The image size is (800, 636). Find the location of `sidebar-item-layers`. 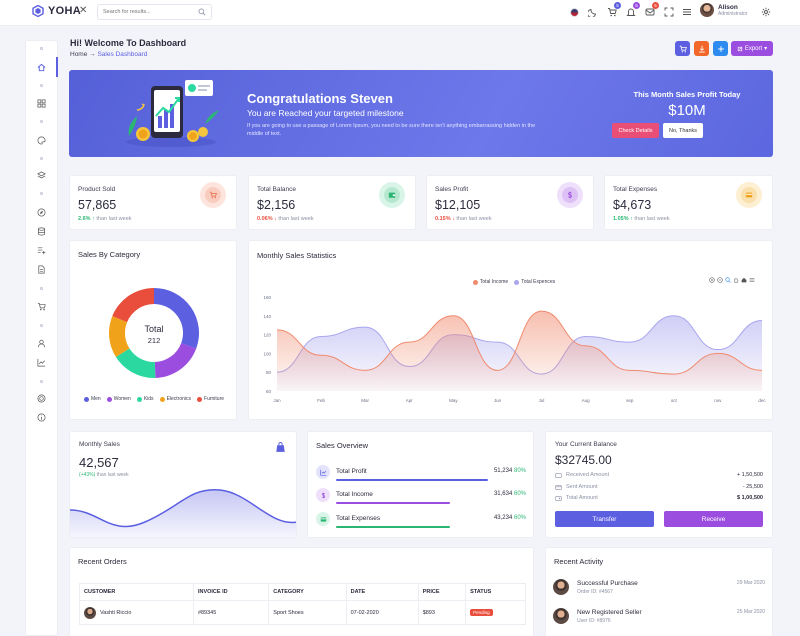

sidebar-item-layers is located at coordinates (41, 175).